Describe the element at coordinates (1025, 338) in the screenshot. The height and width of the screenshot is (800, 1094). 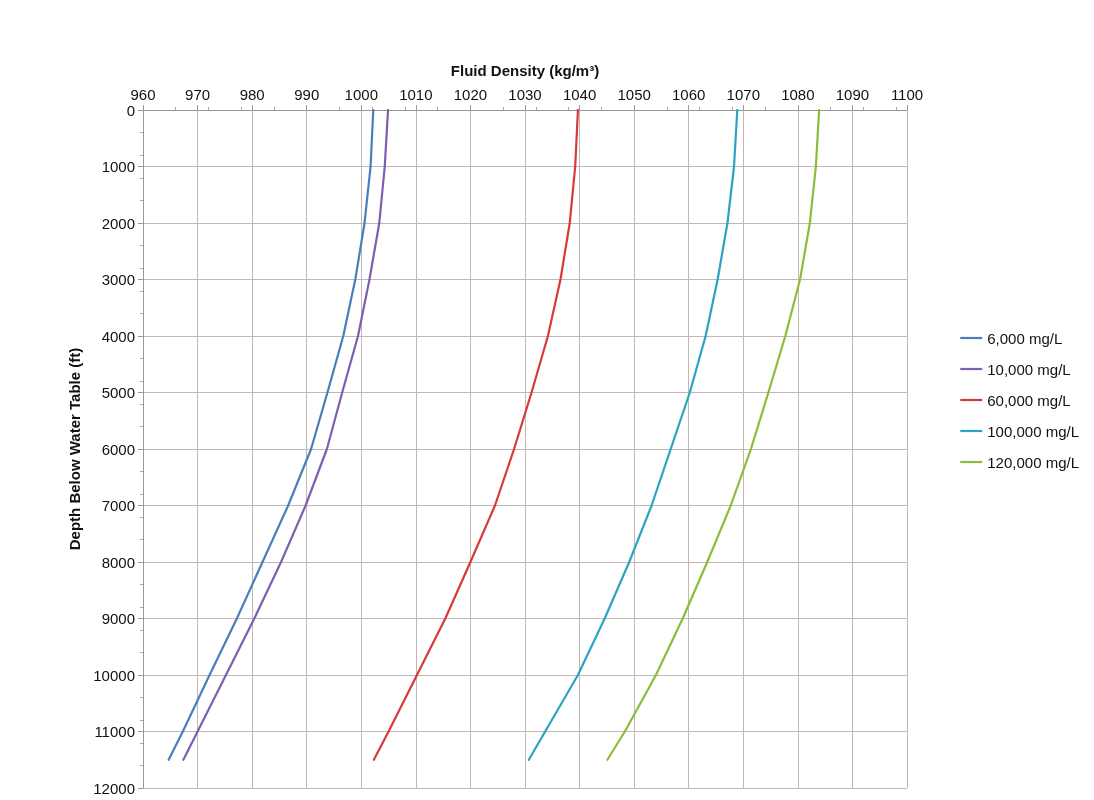
I see `legend-label: 6,000 mg/L` at that location.